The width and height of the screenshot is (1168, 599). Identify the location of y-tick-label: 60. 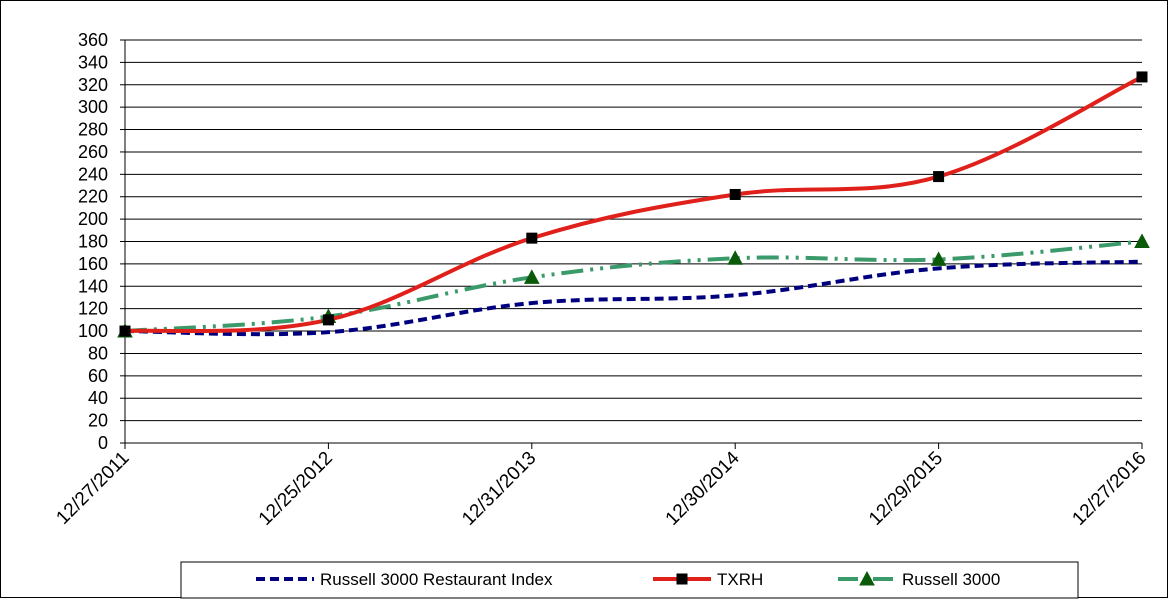
(98, 376).